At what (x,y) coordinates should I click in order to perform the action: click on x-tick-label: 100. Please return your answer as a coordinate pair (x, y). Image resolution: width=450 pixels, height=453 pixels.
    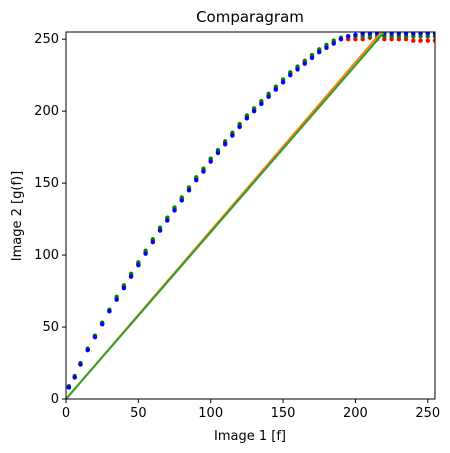
    Looking at the image, I should click on (210, 413).